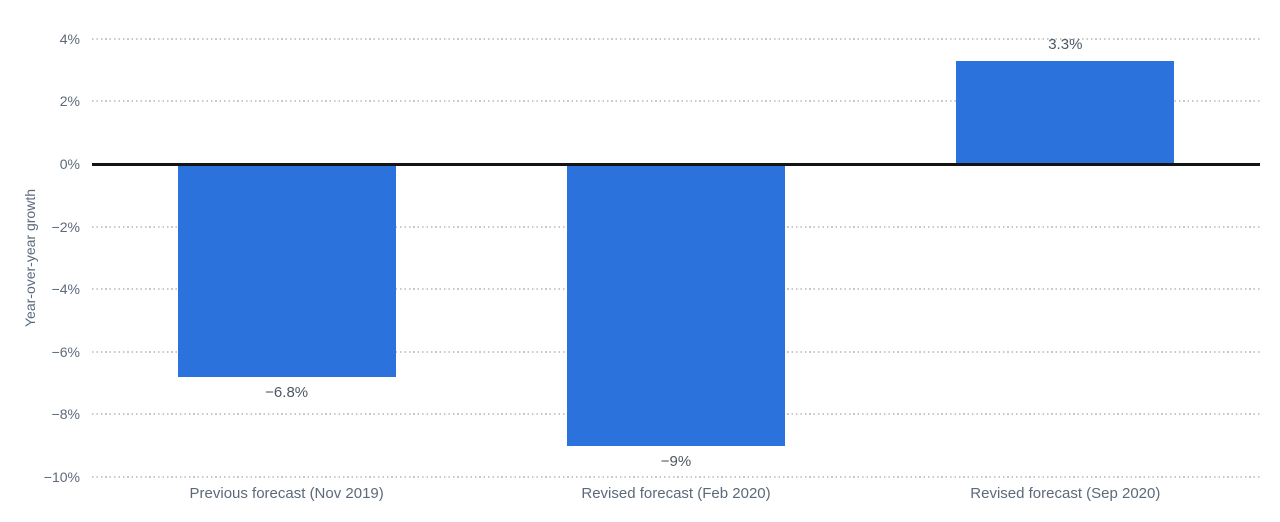  What do you see at coordinates (65, 351) in the screenshot?
I see `y-tick-label: −6%` at bounding box center [65, 351].